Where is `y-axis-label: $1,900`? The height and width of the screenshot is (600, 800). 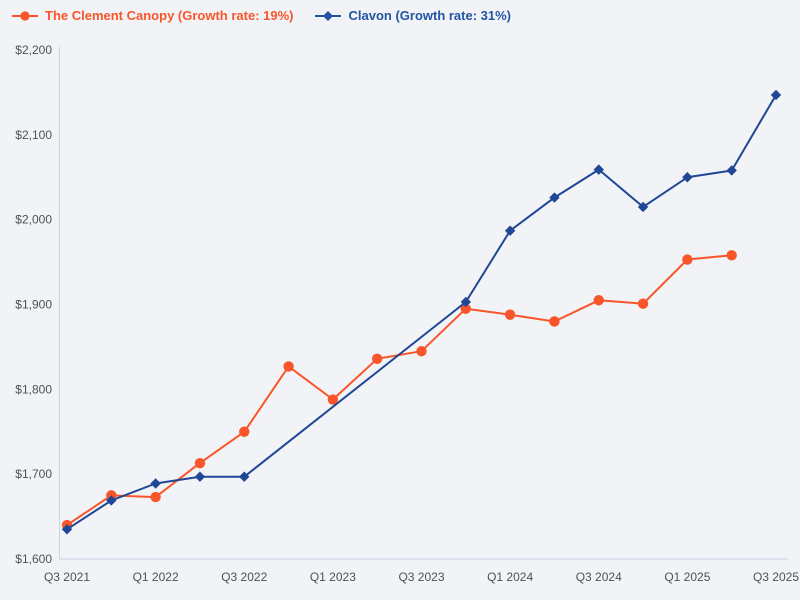 y-axis-label: $1,900 is located at coordinates (33, 305).